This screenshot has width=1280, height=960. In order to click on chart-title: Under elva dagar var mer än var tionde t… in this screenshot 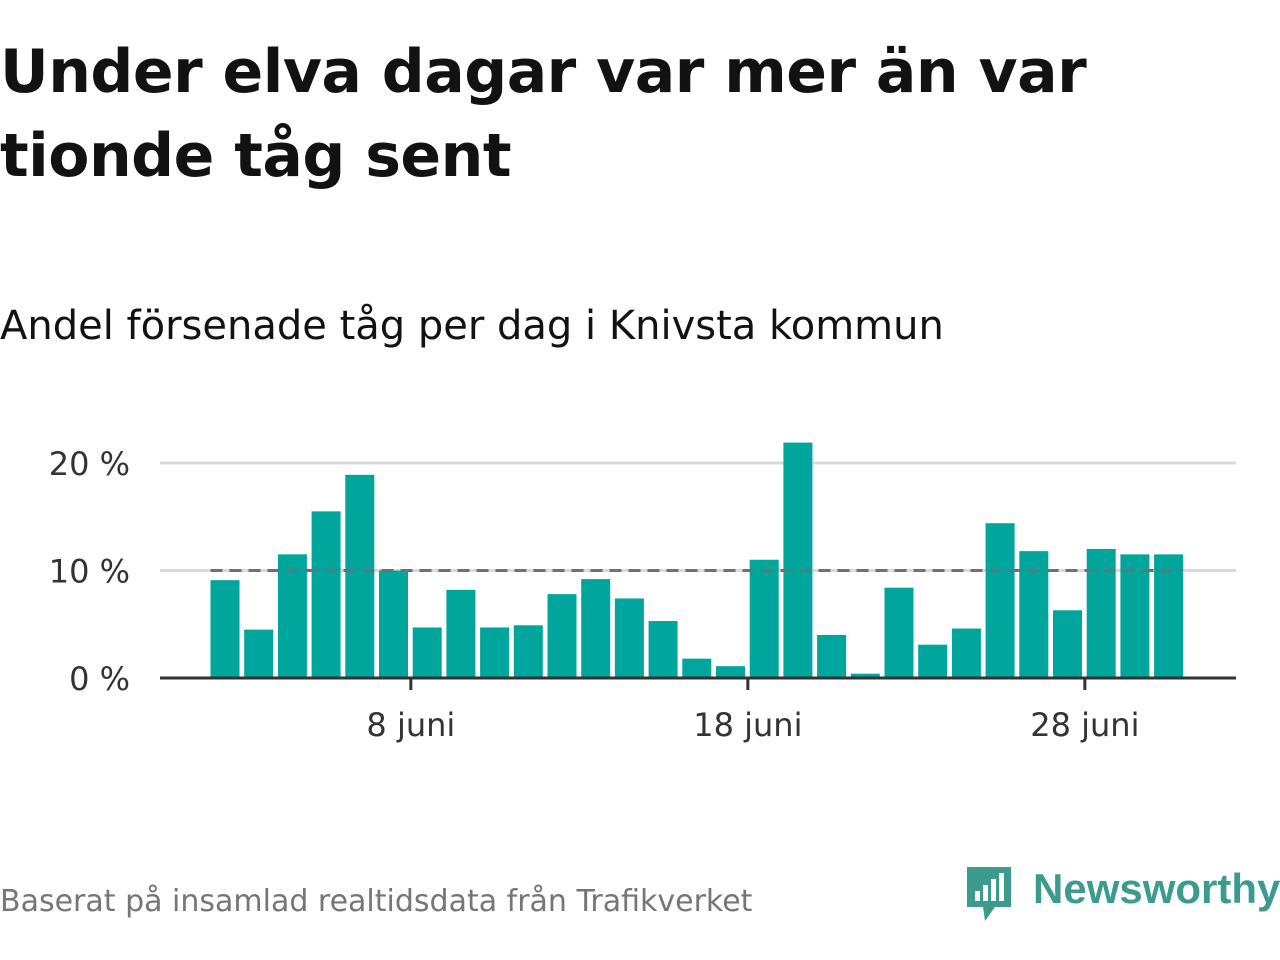, I will do `click(543, 114)`.